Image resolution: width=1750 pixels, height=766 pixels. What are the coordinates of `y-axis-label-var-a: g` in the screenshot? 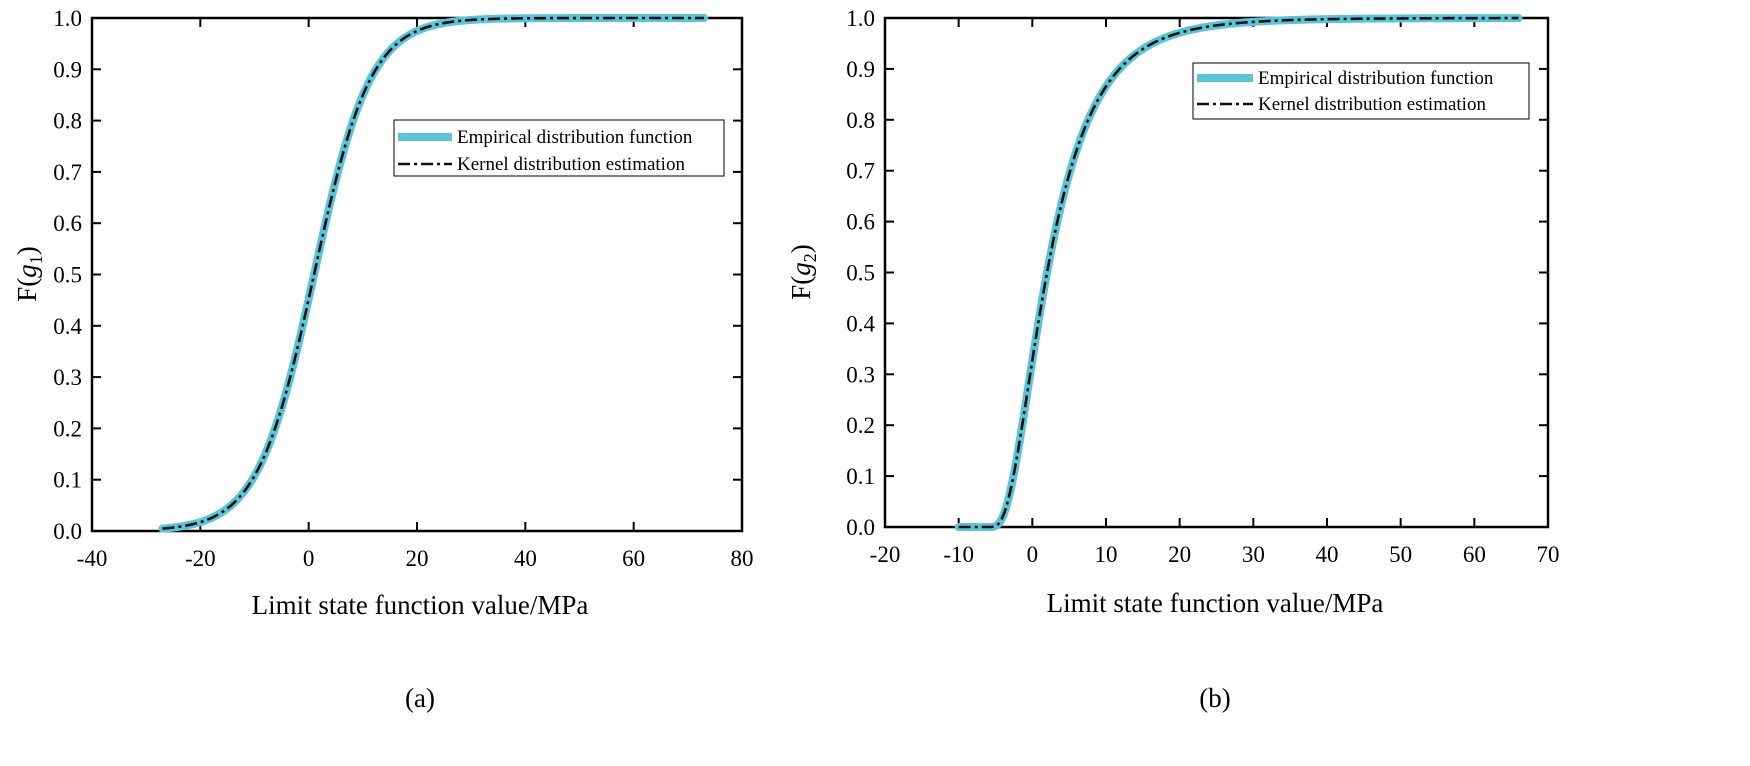 It's located at (27, 271).